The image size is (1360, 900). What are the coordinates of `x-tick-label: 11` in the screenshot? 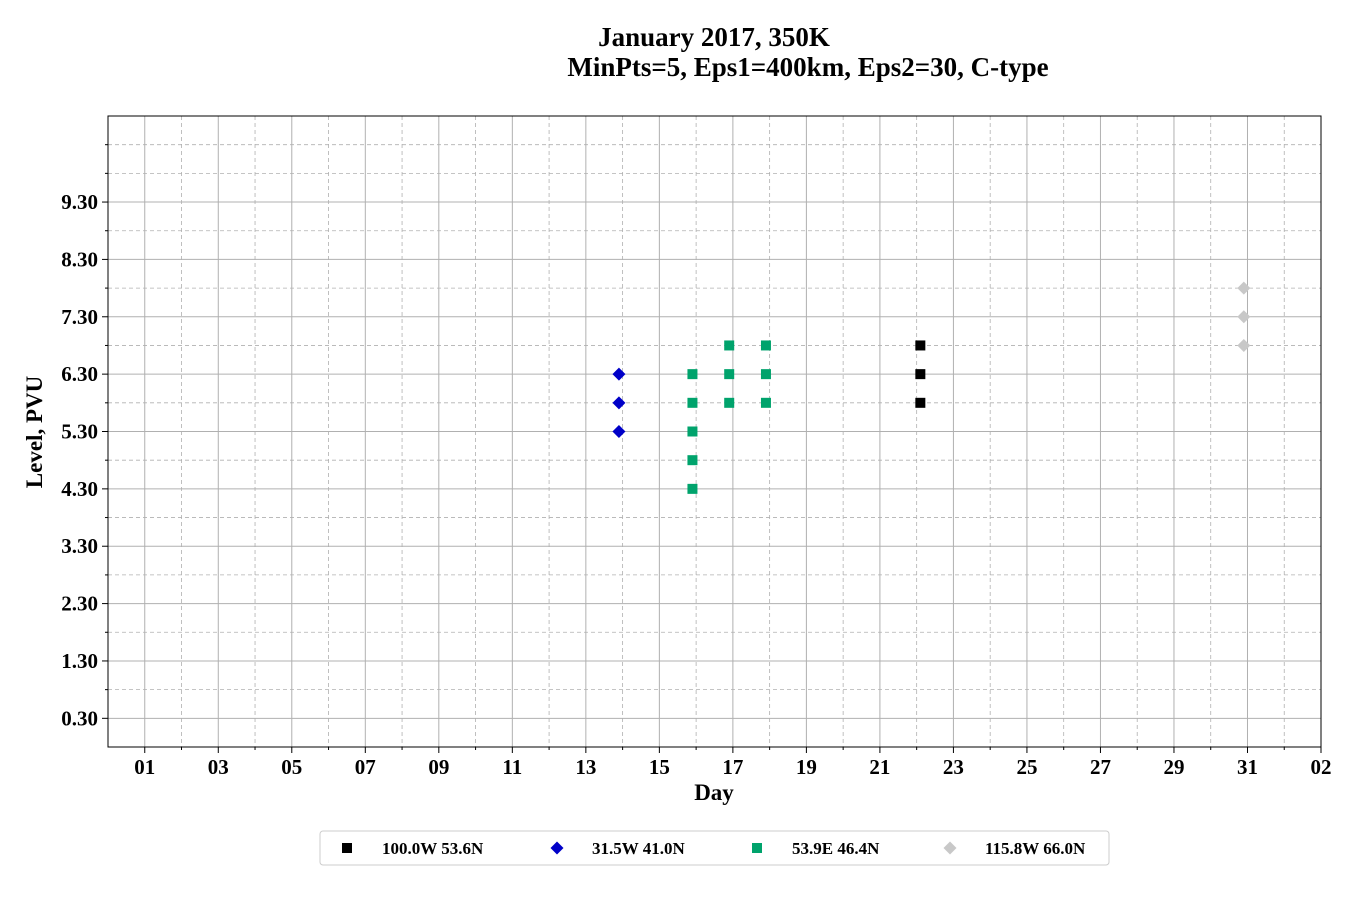 It's located at (512, 767).